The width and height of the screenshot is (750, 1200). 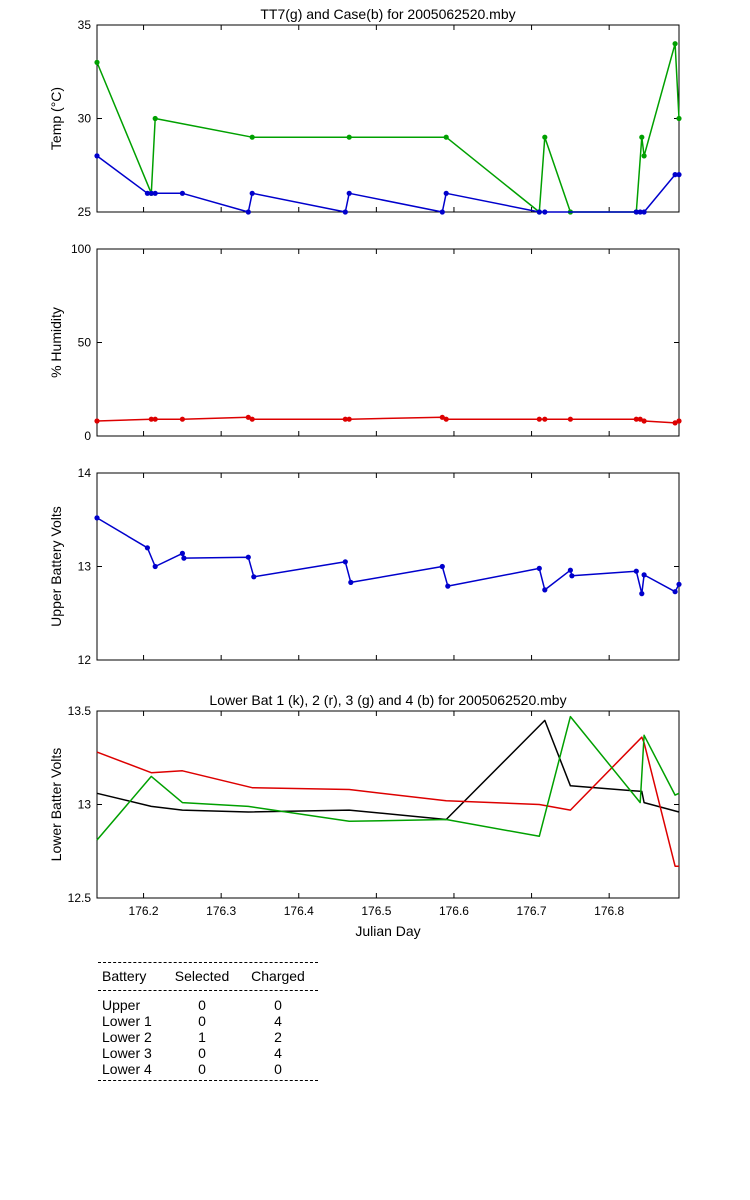 I want to click on y-tick-label: 30, so click(x=85, y=119).